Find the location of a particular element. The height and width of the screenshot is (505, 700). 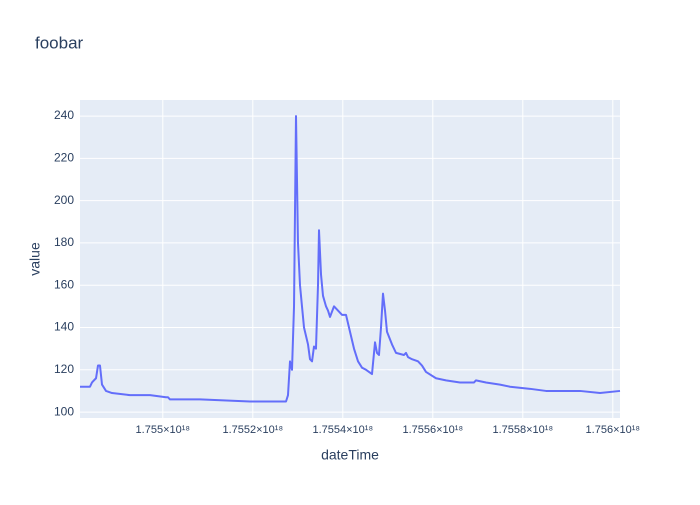

y-tick-label: 200 is located at coordinates (64, 200).